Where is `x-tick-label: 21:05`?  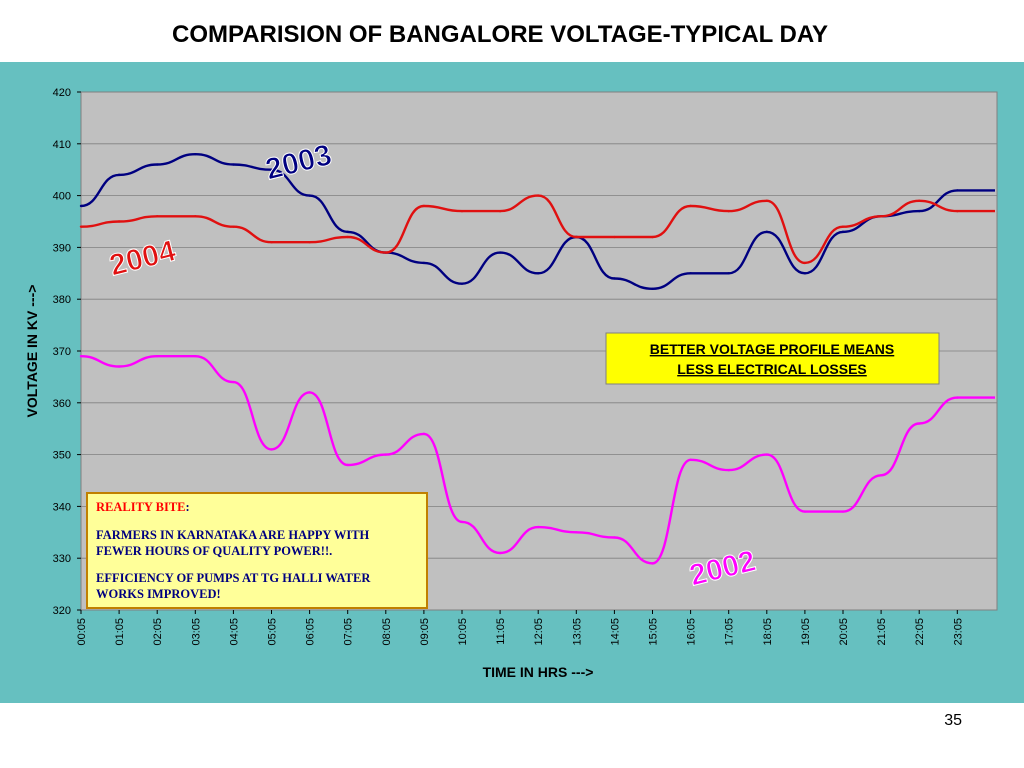 x-tick-label: 21:05 is located at coordinates (882, 632).